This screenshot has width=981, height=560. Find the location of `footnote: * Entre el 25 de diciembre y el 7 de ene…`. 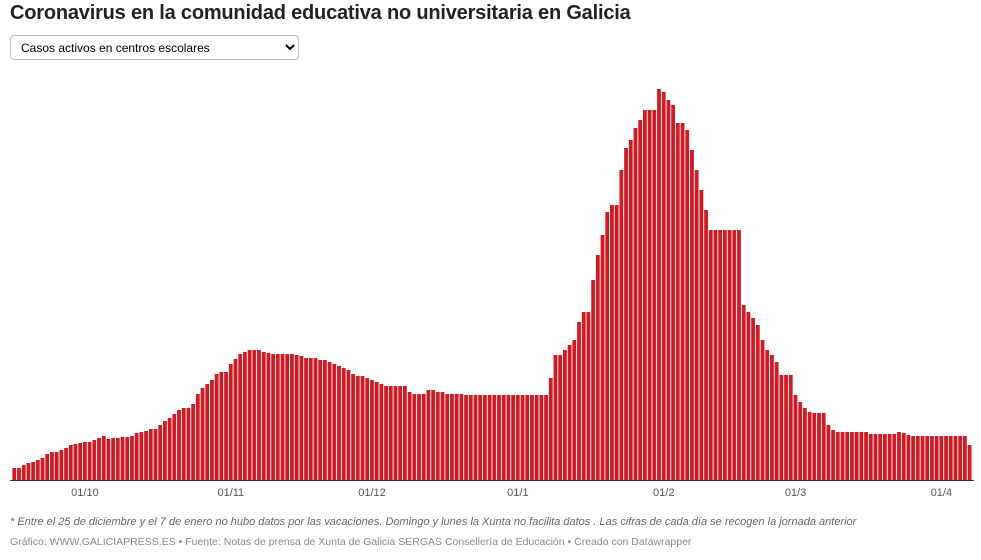

footnote: * Entre el 25 de diciembre y el 7 de ene… is located at coordinates (433, 522).